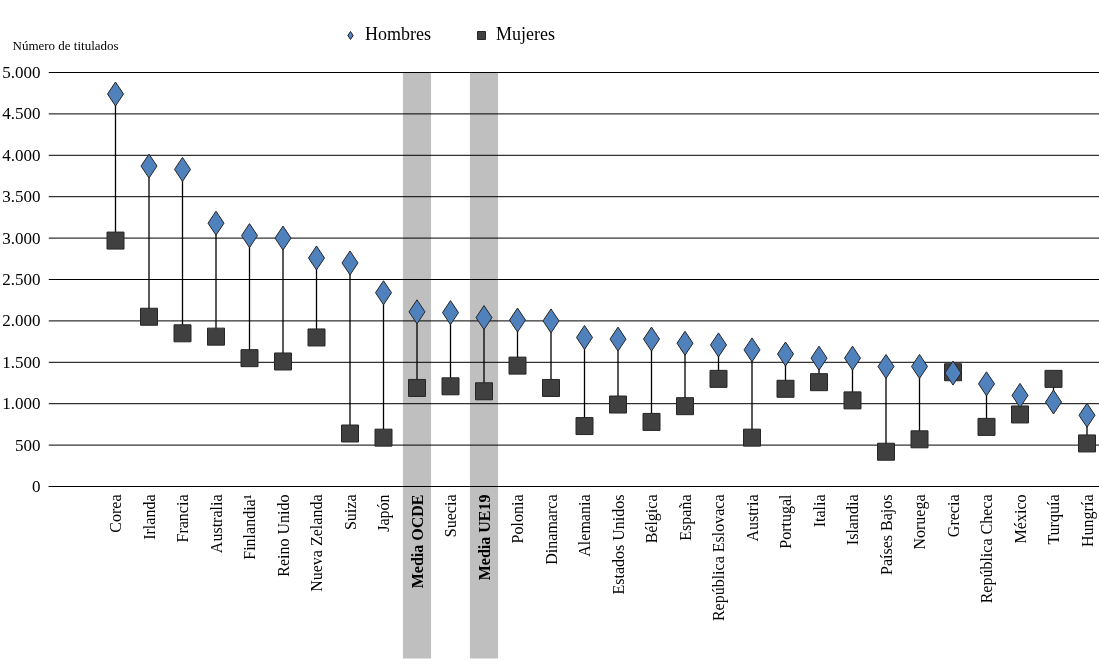 This screenshot has height=670, width=1099. Describe the element at coordinates (36, 486) in the screenshot. I see `y-tick-label: 0` at that location.